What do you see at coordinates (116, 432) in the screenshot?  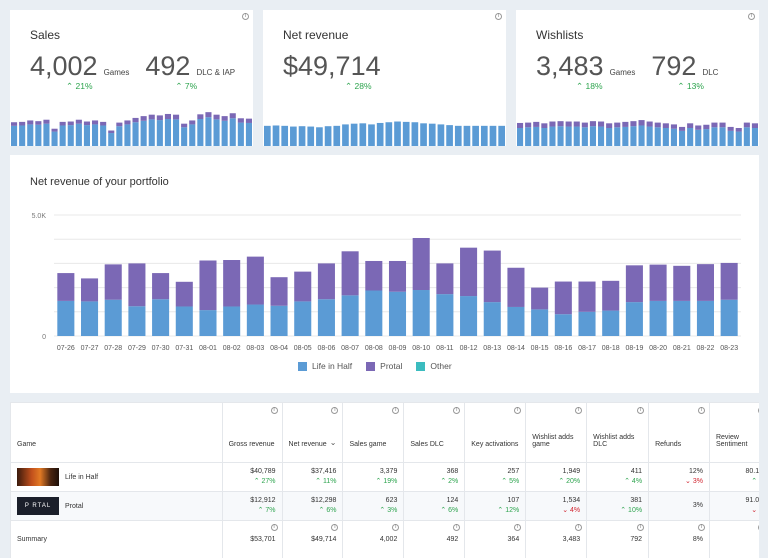 I see `header-game: Game` at bounding box center [116, 432].